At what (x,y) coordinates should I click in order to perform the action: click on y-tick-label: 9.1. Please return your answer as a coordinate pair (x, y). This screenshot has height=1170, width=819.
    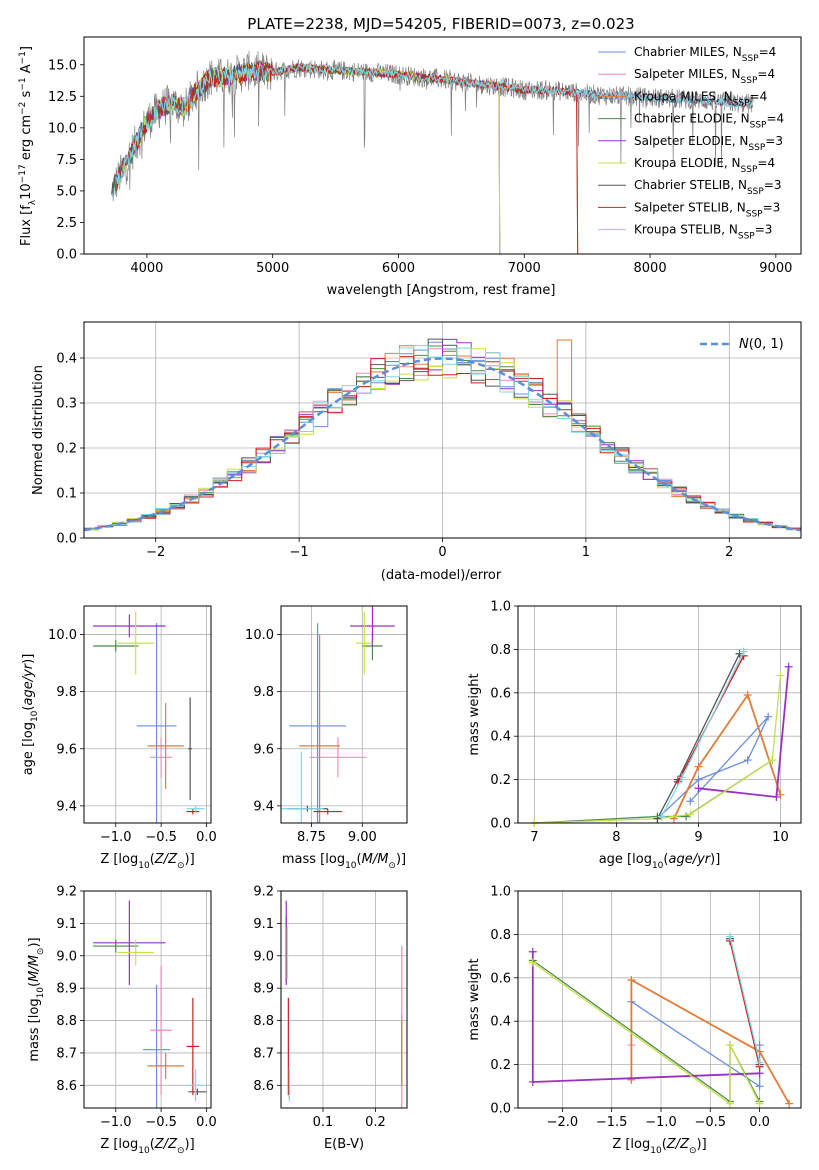
    Looking at the image, I should click on (263, 924).